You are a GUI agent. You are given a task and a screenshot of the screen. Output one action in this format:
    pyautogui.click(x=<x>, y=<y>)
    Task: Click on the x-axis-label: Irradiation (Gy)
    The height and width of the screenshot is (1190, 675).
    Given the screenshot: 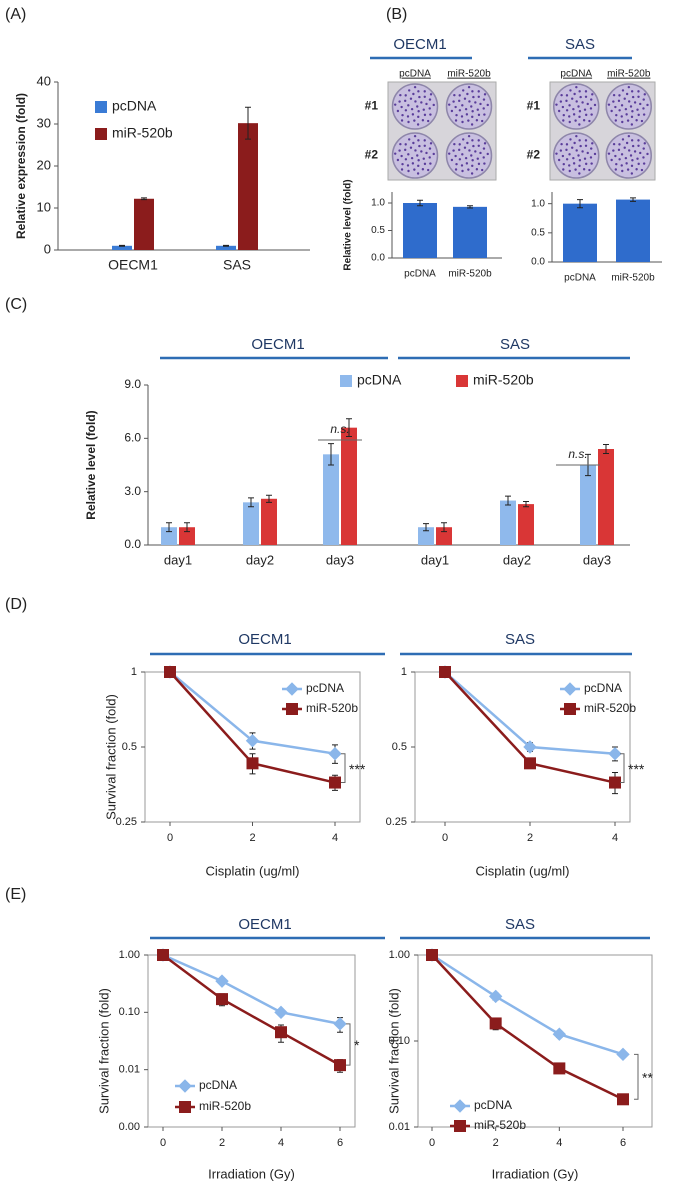 What is the action you would take?
    pyautogui.click(x=535, y=1173)
    